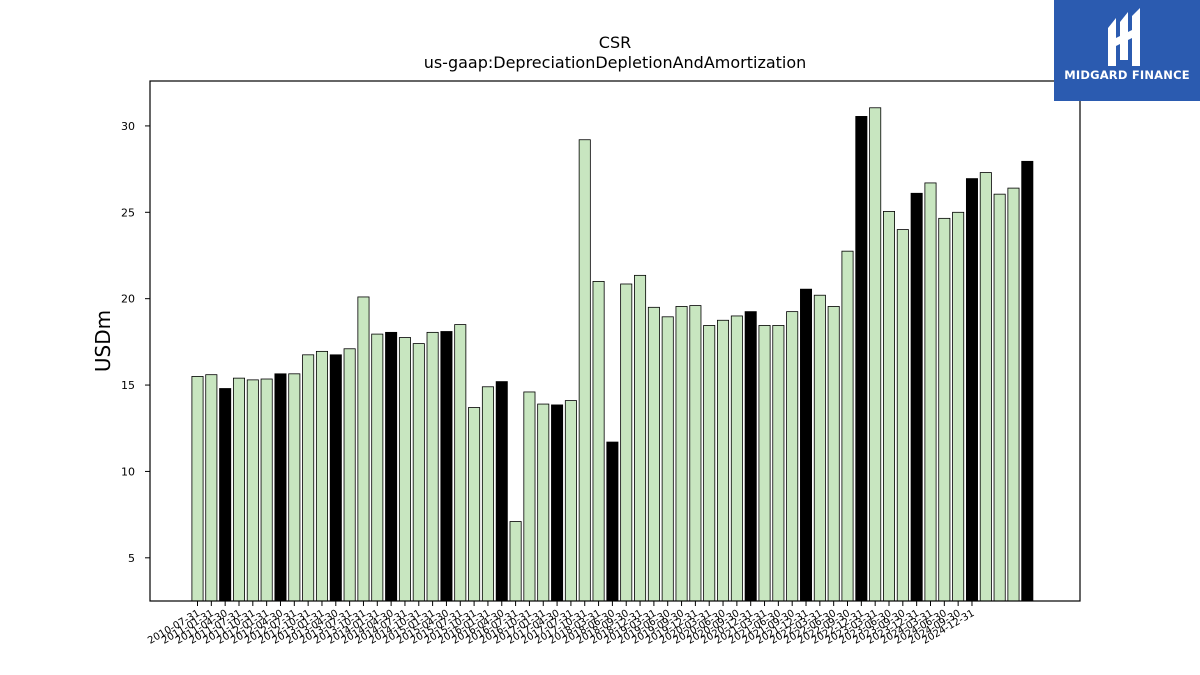  I want to click on midgard-finance-logo: MIDGARD FINANCE, so click(1127, 50).